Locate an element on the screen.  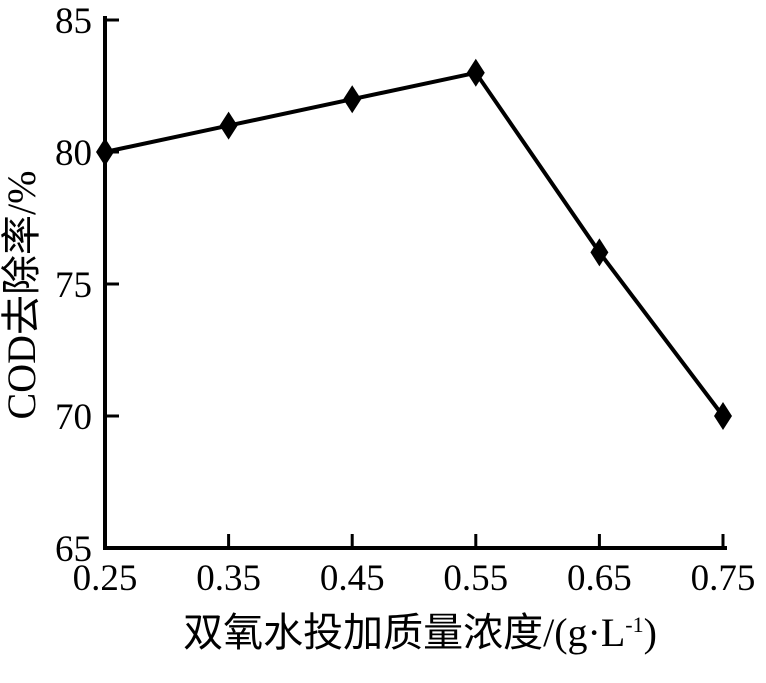
x-tick-label: 0.75 is located at coordinates (723, 578).